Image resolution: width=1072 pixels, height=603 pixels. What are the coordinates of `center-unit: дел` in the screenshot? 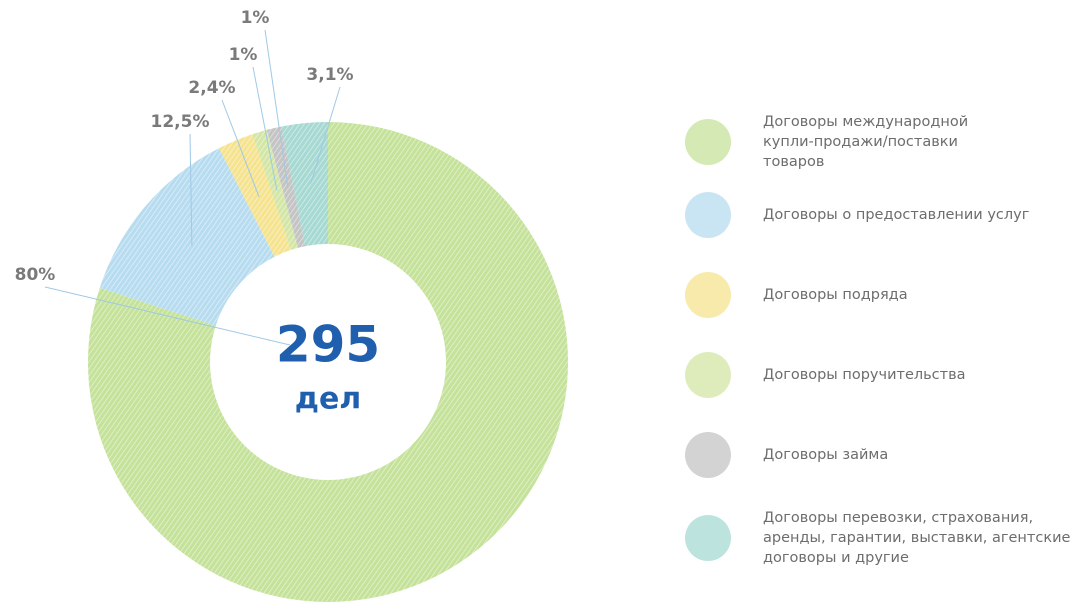 It's located at (328, 399).